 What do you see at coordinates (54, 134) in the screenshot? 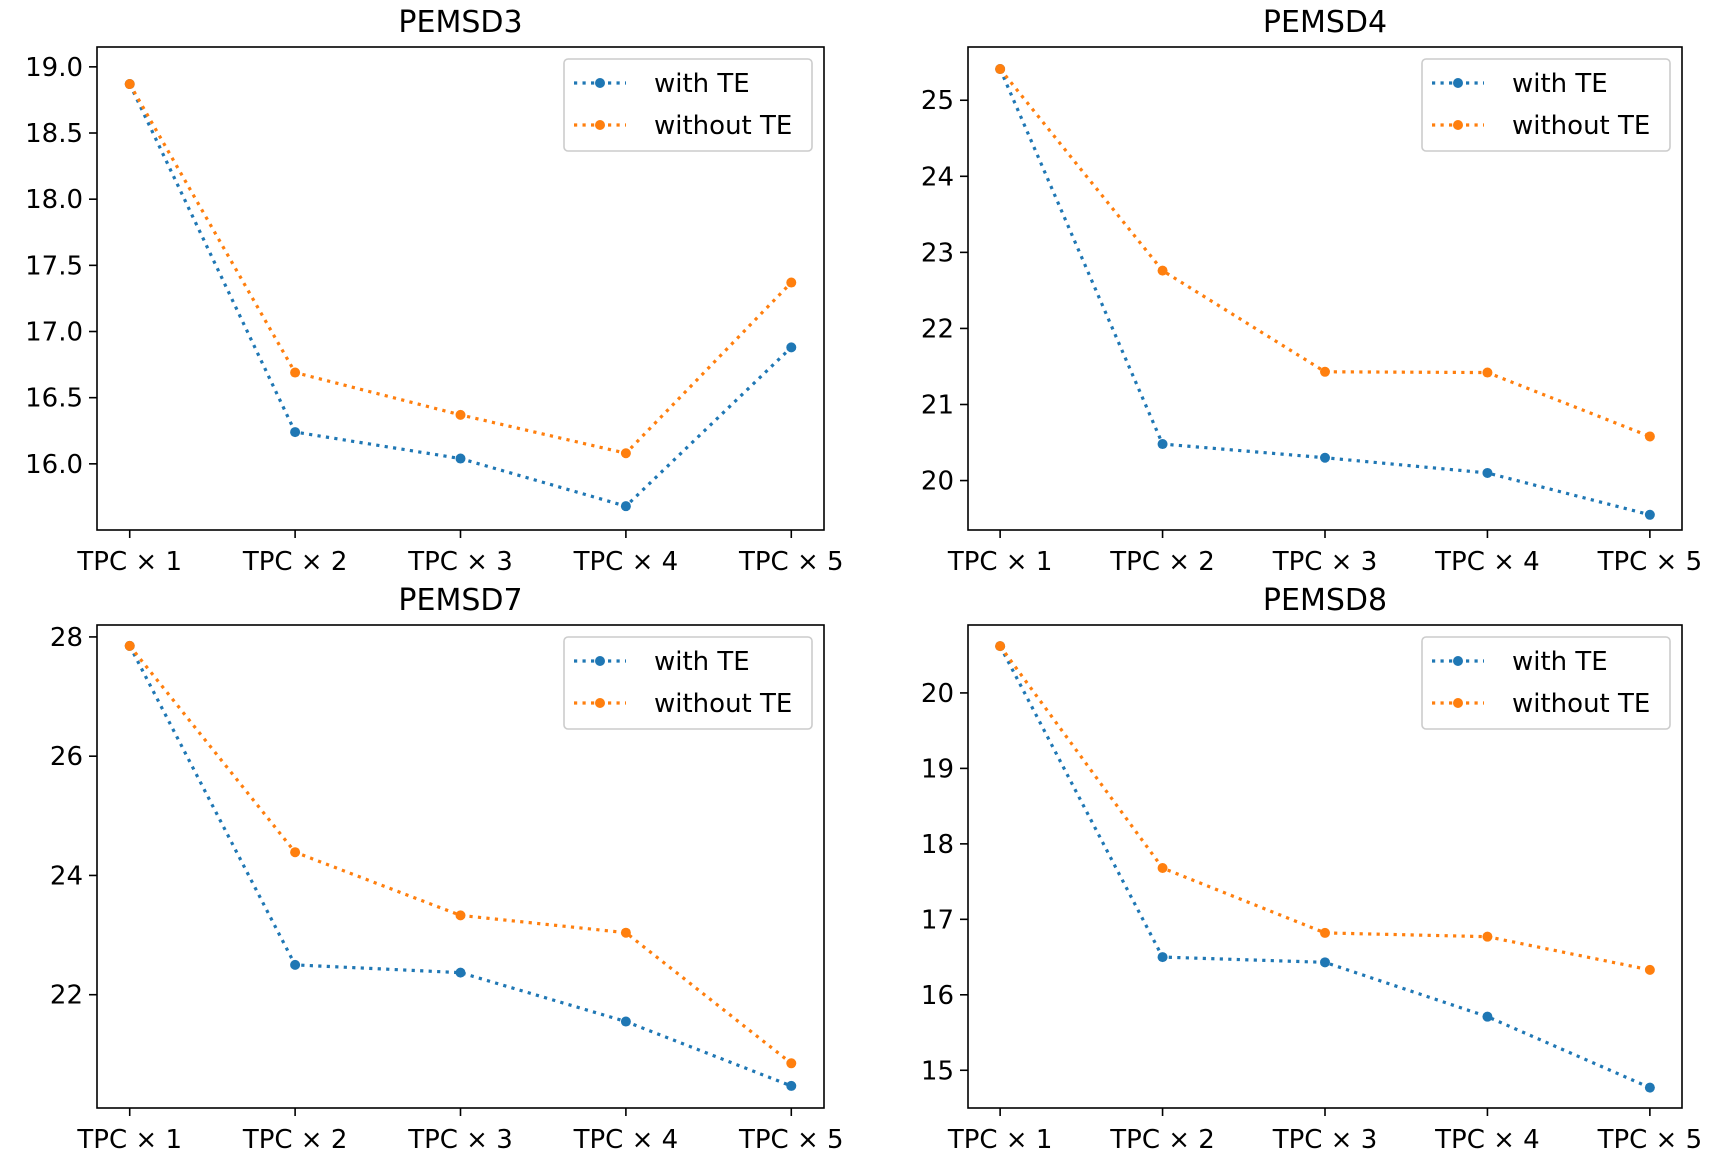
I see `y-tick-label: 18.5` at bounding box center [54, 134].